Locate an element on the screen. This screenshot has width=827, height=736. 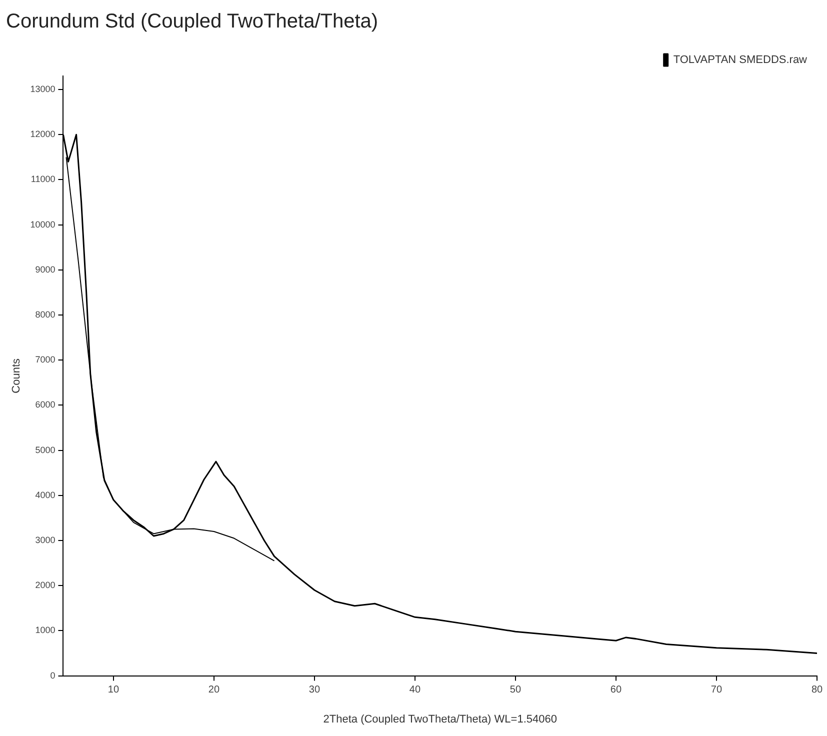
y-tick-label: 12000 is located at coordinates (43, 134).